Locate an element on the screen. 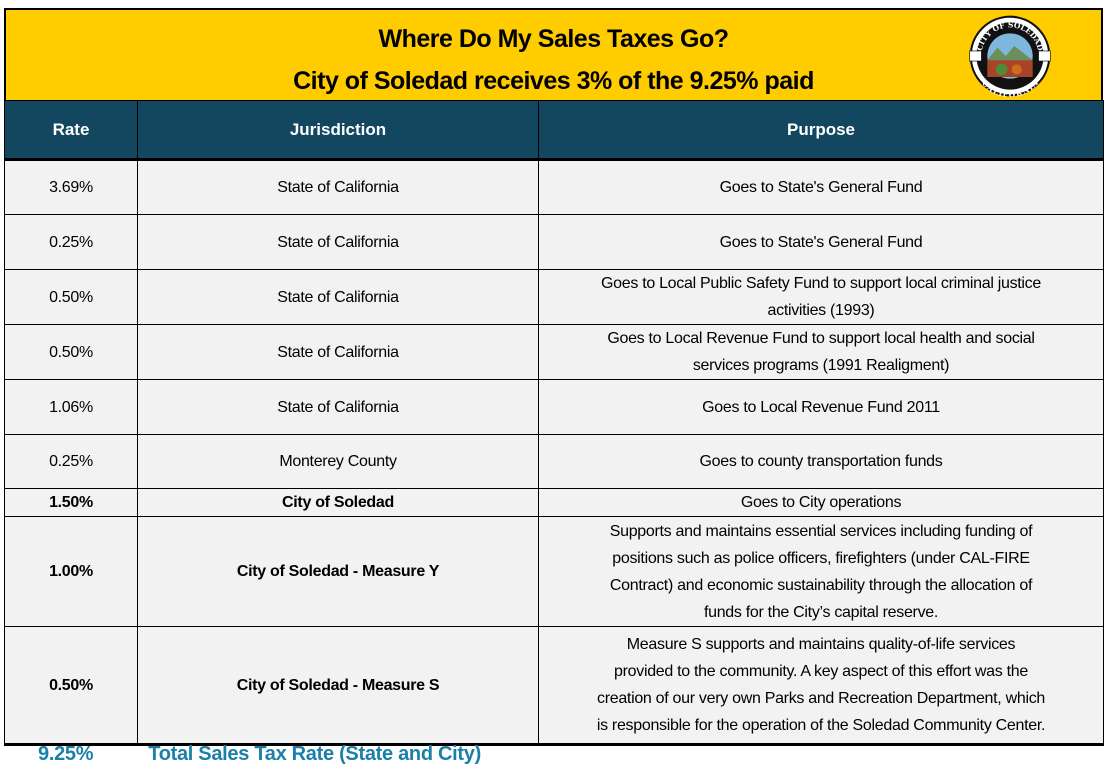  rate-cell: 3.69% is located at coordinates (71, 187).